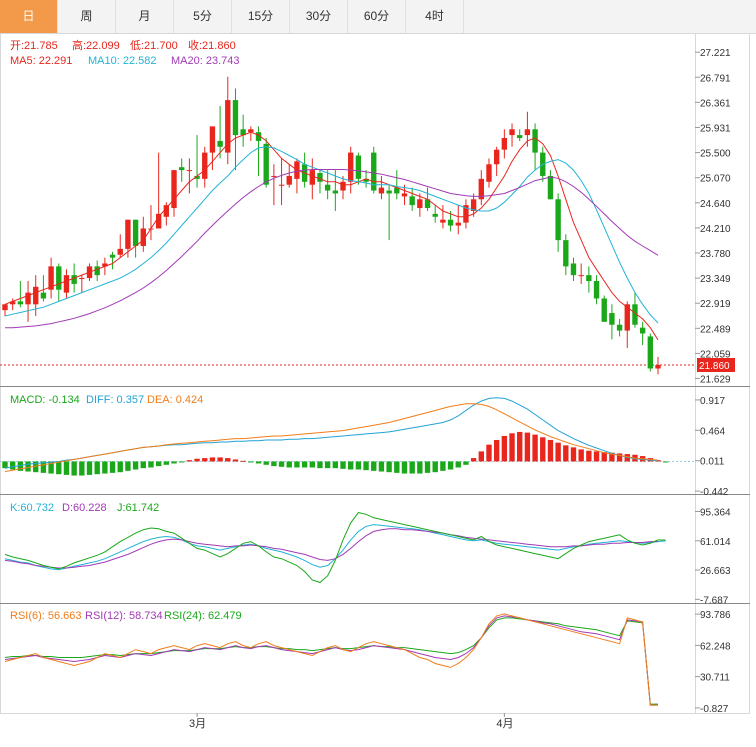  I want to click on legend-ma20: MA20: 23.743, so click(205, 61).